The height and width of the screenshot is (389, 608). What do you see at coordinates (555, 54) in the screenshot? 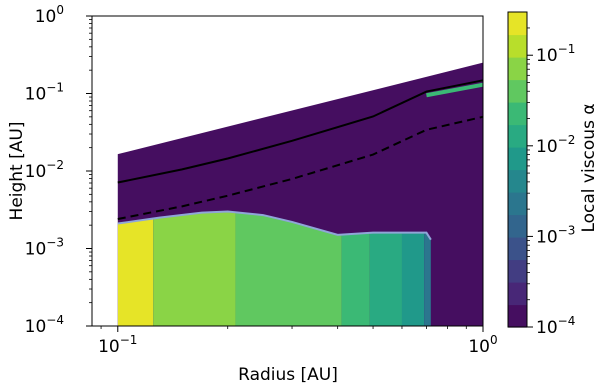
I see `colorbar-tick-label: 10⁻¹` at bounding box center [555, 54].